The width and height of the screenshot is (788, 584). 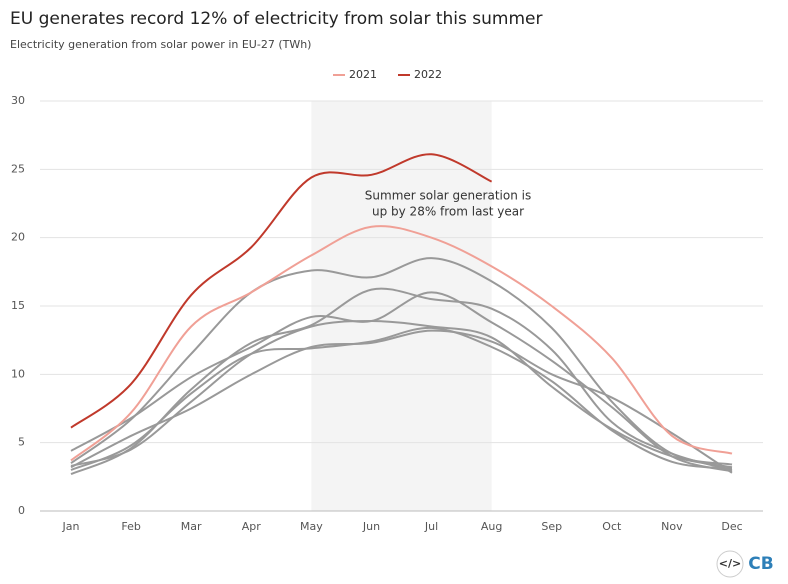 I want to click on embed-button, so click(x=730, y=564).